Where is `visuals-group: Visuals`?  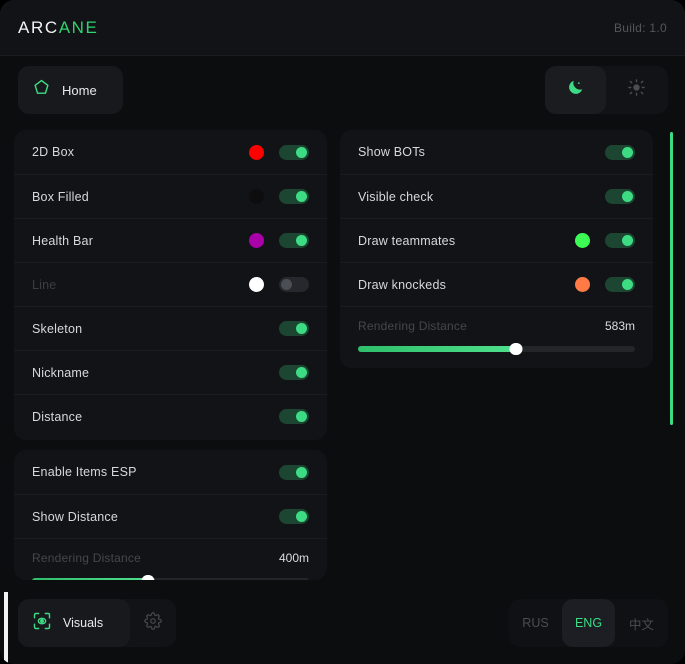
visuals-group: Visuals is located at coordinates (97, 623).